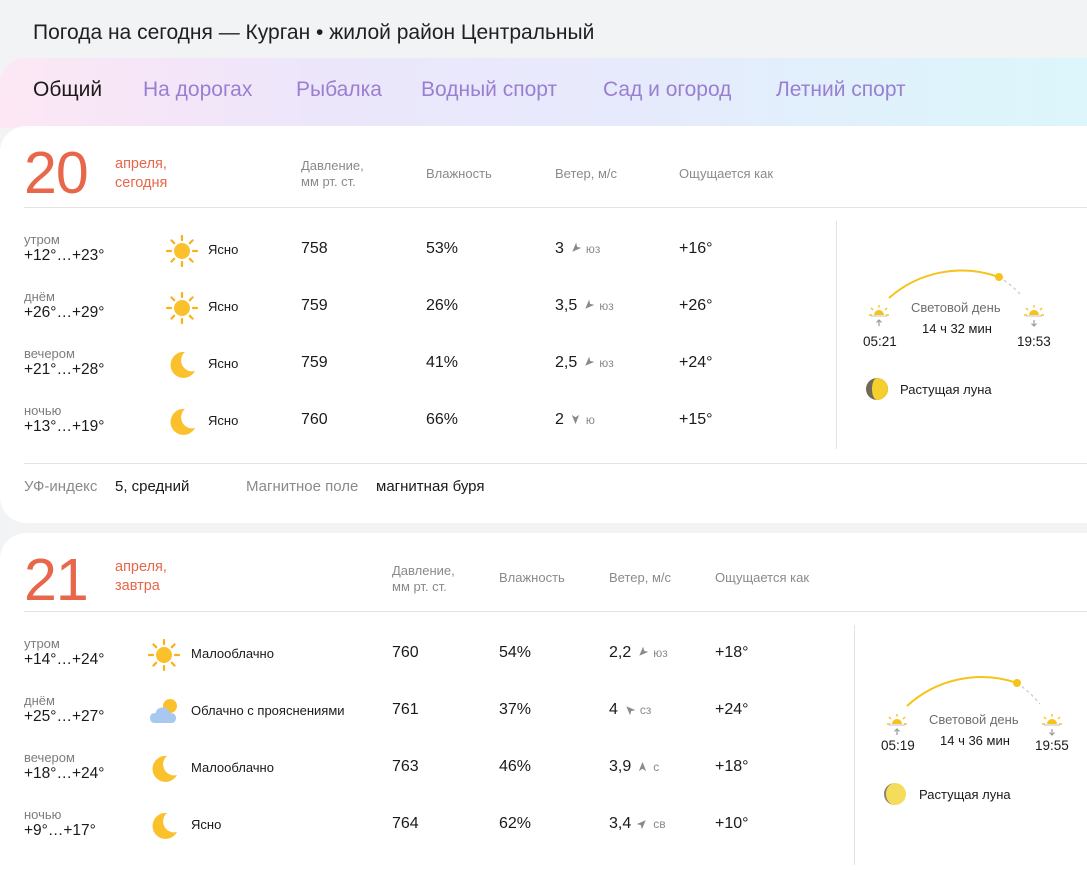 Image resolution: width=1087 pixels, height=873 pixels. Describe the element at coordinates (152, 486) in the screenshot. I see `uv-value: 5, средний` at that location.